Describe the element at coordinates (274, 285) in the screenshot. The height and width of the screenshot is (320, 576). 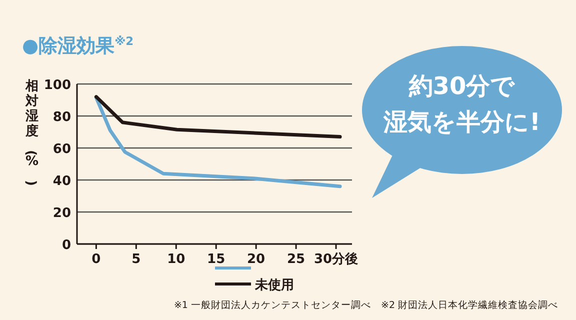
I see `legend-label: 未使用` at that location.